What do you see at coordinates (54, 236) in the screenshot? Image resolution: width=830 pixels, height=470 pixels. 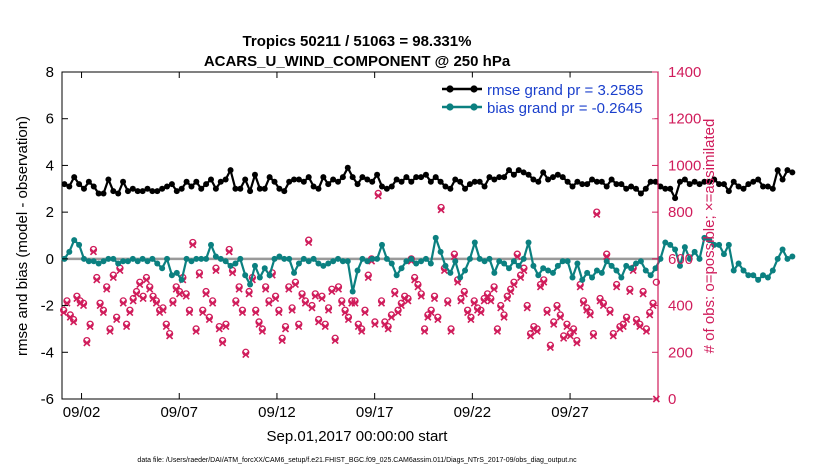 I see `y-axis-left: -6 -4 -2 0 2 4 6 8` at bounding box center [54, 236].